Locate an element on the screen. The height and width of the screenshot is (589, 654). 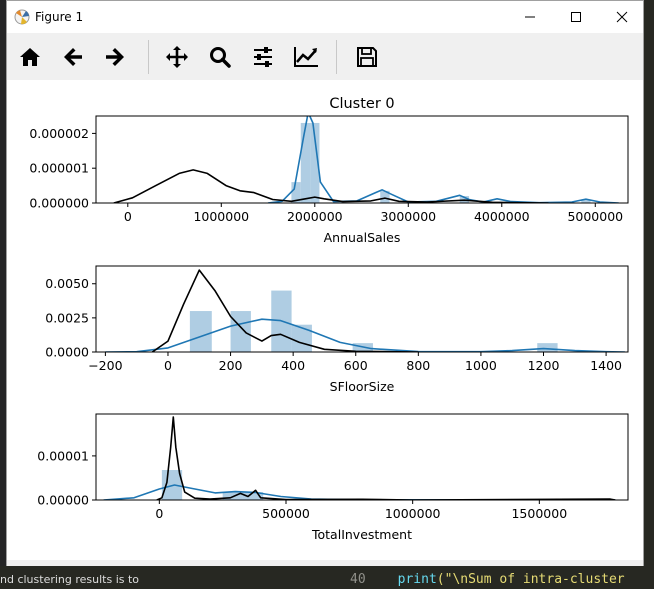
y-tick-label: 0.000000 is located at coordinates (59, 203).